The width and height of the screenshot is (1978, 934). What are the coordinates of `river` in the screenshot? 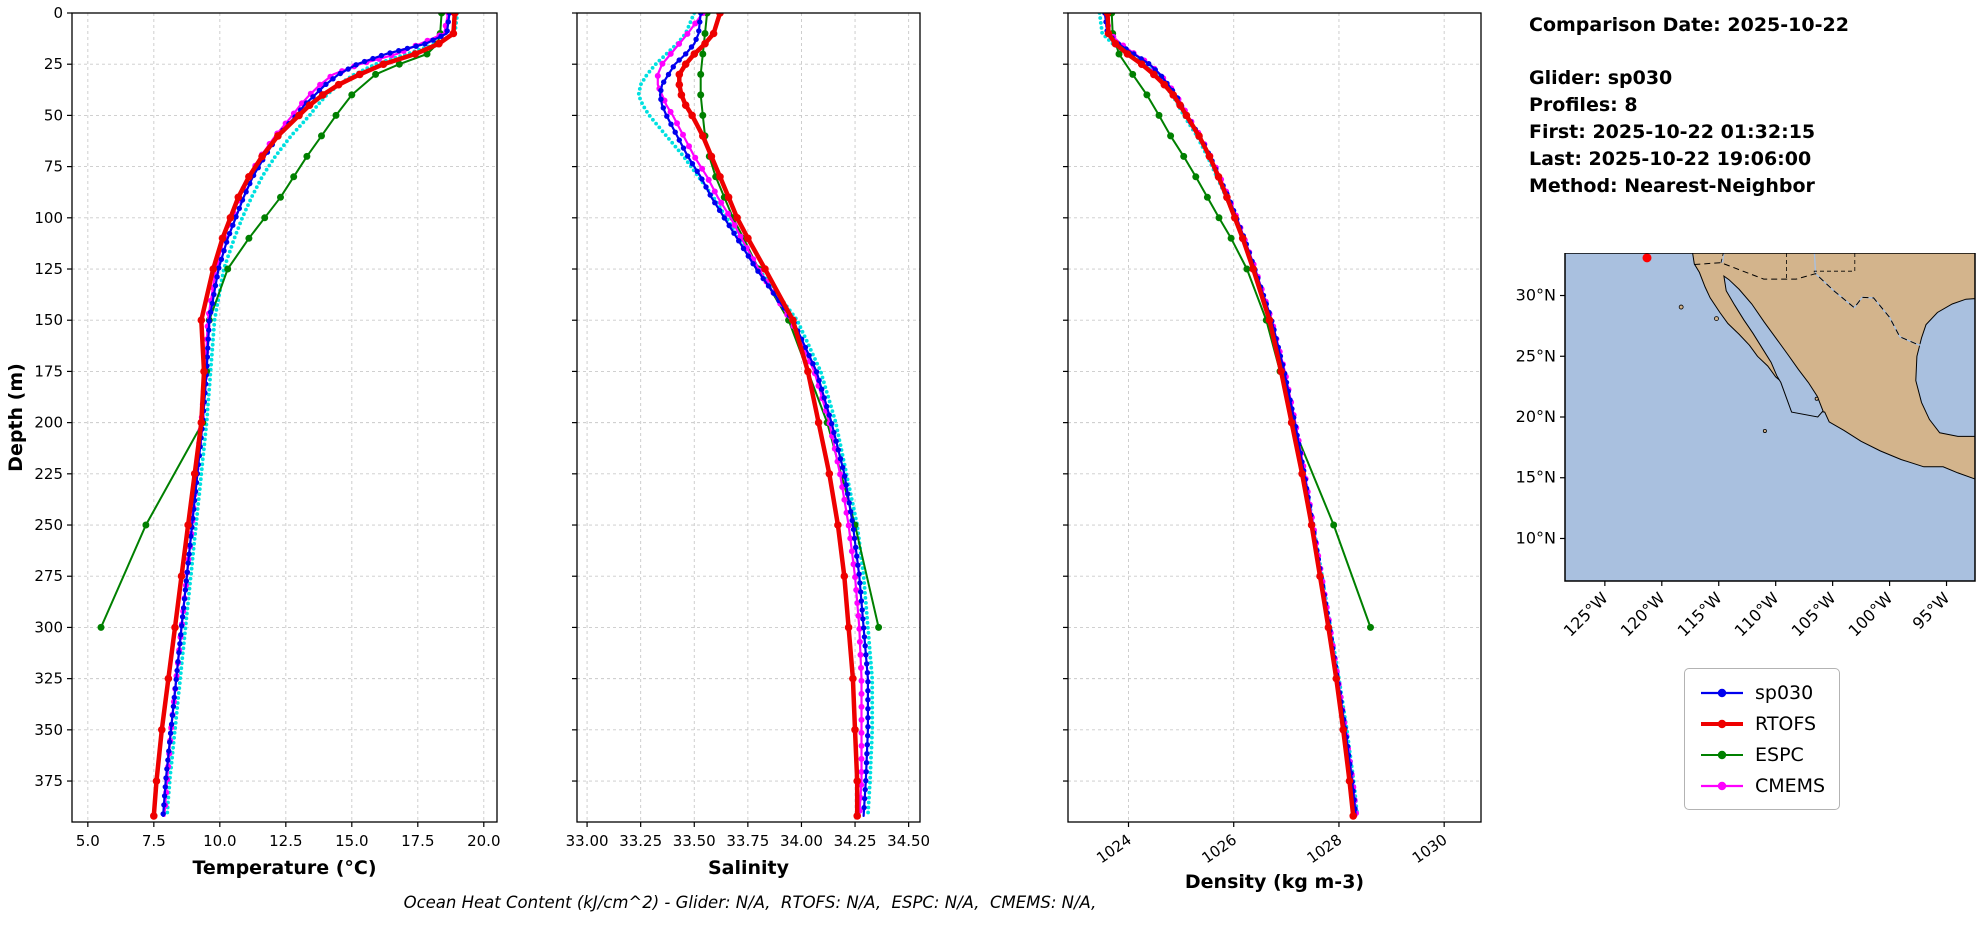 It's located at (1722, 258).